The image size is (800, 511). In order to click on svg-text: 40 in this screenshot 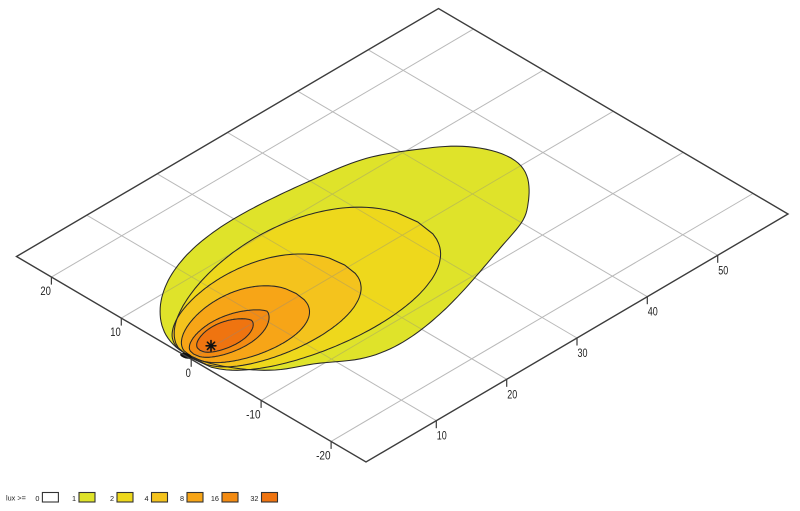, I will do `click(653, 313)`.